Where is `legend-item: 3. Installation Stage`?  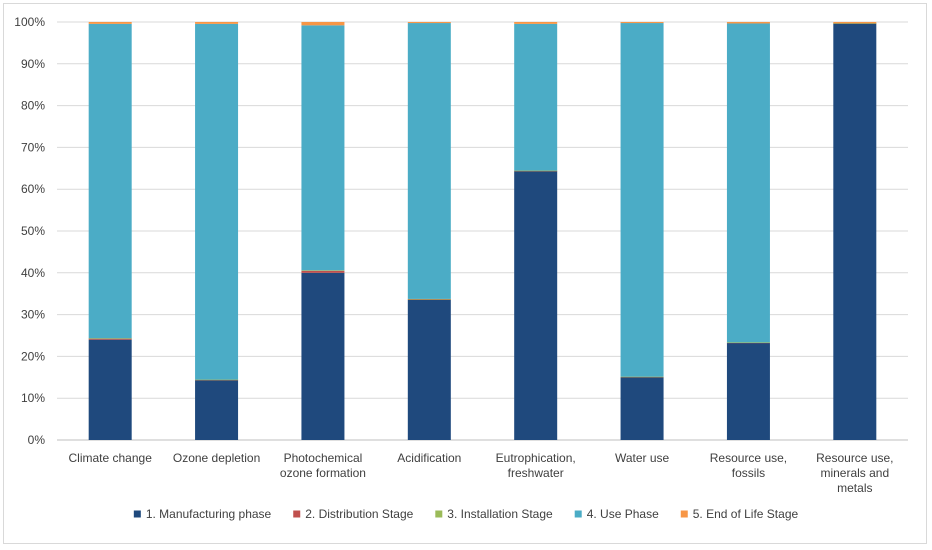
legend-item: 3. Installation Stage is located at coordinates (494, 514).